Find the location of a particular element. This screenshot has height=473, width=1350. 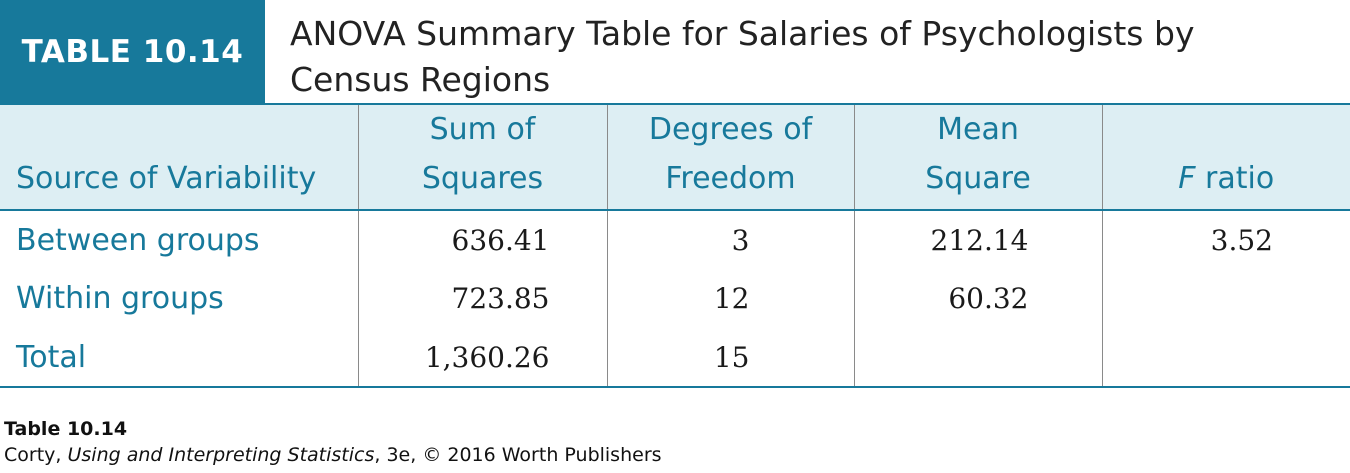

column-header-f-ratio: F ratio is located at coordinates (1225, 158).